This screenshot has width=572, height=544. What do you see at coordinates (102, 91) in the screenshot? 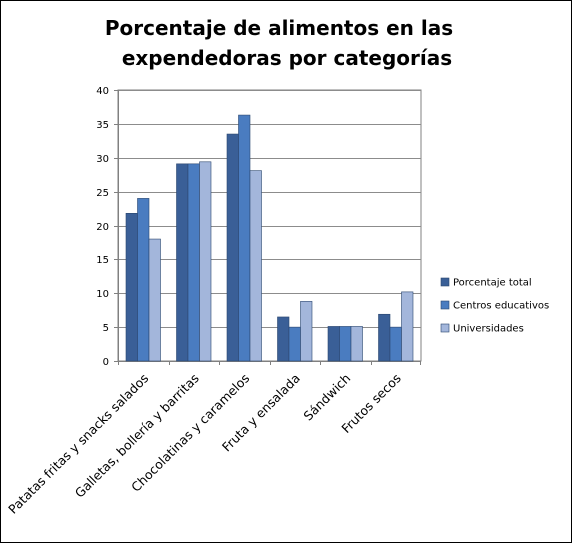
I see `y-tick-label: 40` at bounding box center [102, 91].